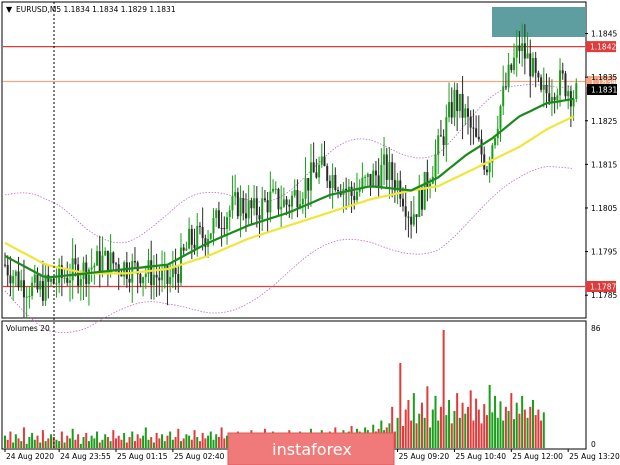 This screenshot has width=620, height=465. What do you see at coordinates (311, 448) in the screenshot?
I see `watermark: instaforex` at bounding box center [311, 448].